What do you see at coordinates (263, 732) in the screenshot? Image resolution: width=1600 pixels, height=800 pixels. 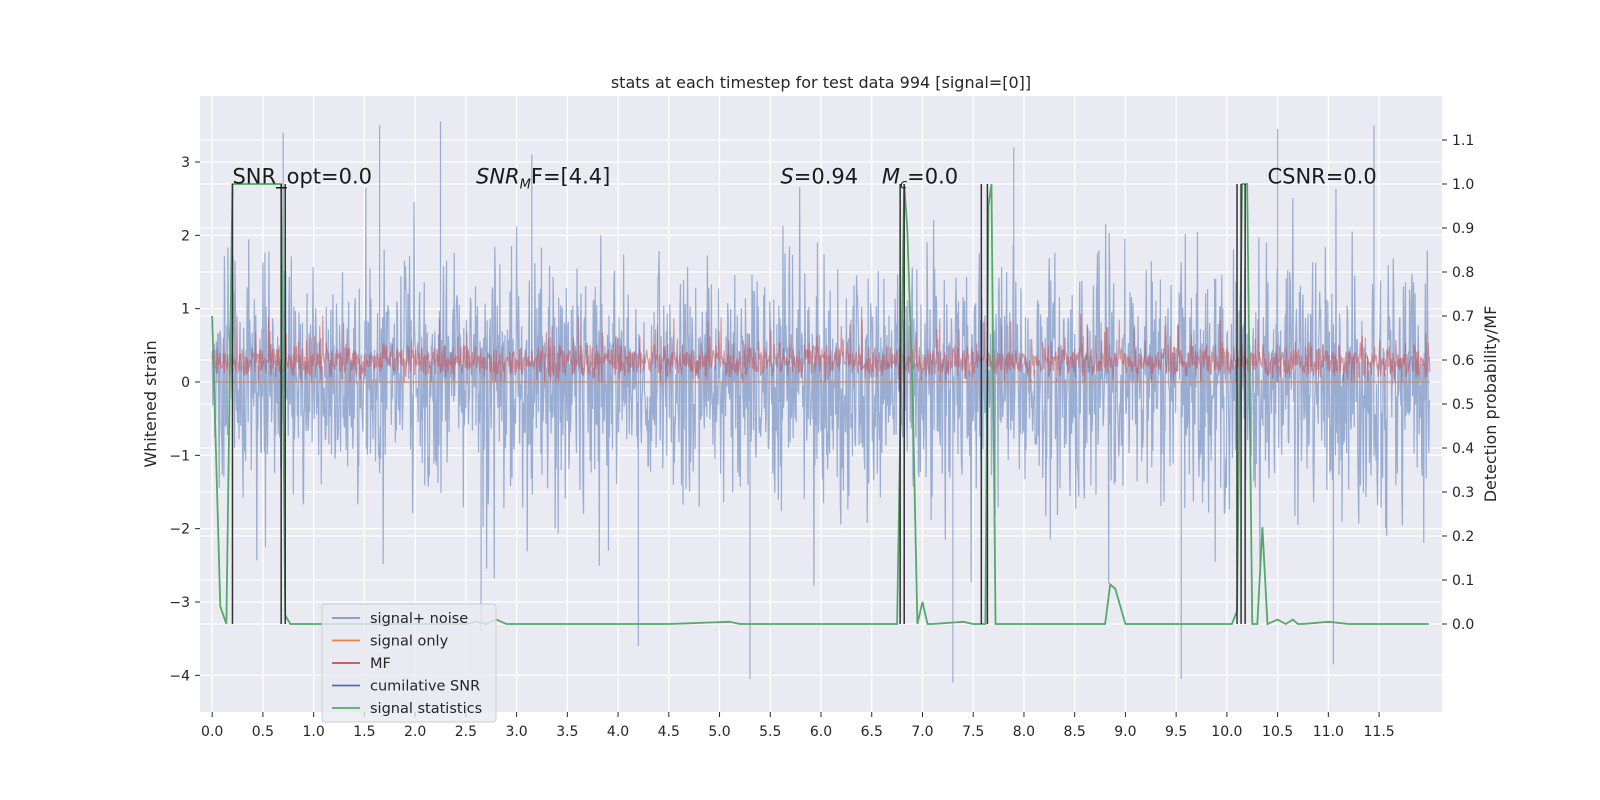 I see `x-tick-label: 0.5` at bounding box center [263, 732].